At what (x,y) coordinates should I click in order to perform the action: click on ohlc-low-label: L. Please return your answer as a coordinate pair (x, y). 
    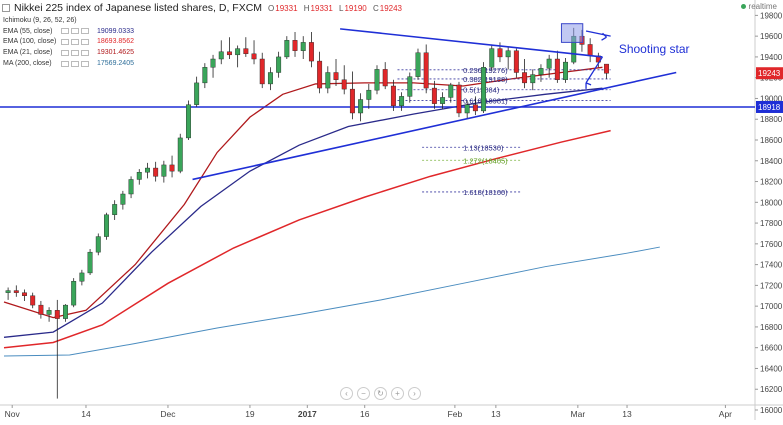
    Looking at the image, I should click on (341, 8).